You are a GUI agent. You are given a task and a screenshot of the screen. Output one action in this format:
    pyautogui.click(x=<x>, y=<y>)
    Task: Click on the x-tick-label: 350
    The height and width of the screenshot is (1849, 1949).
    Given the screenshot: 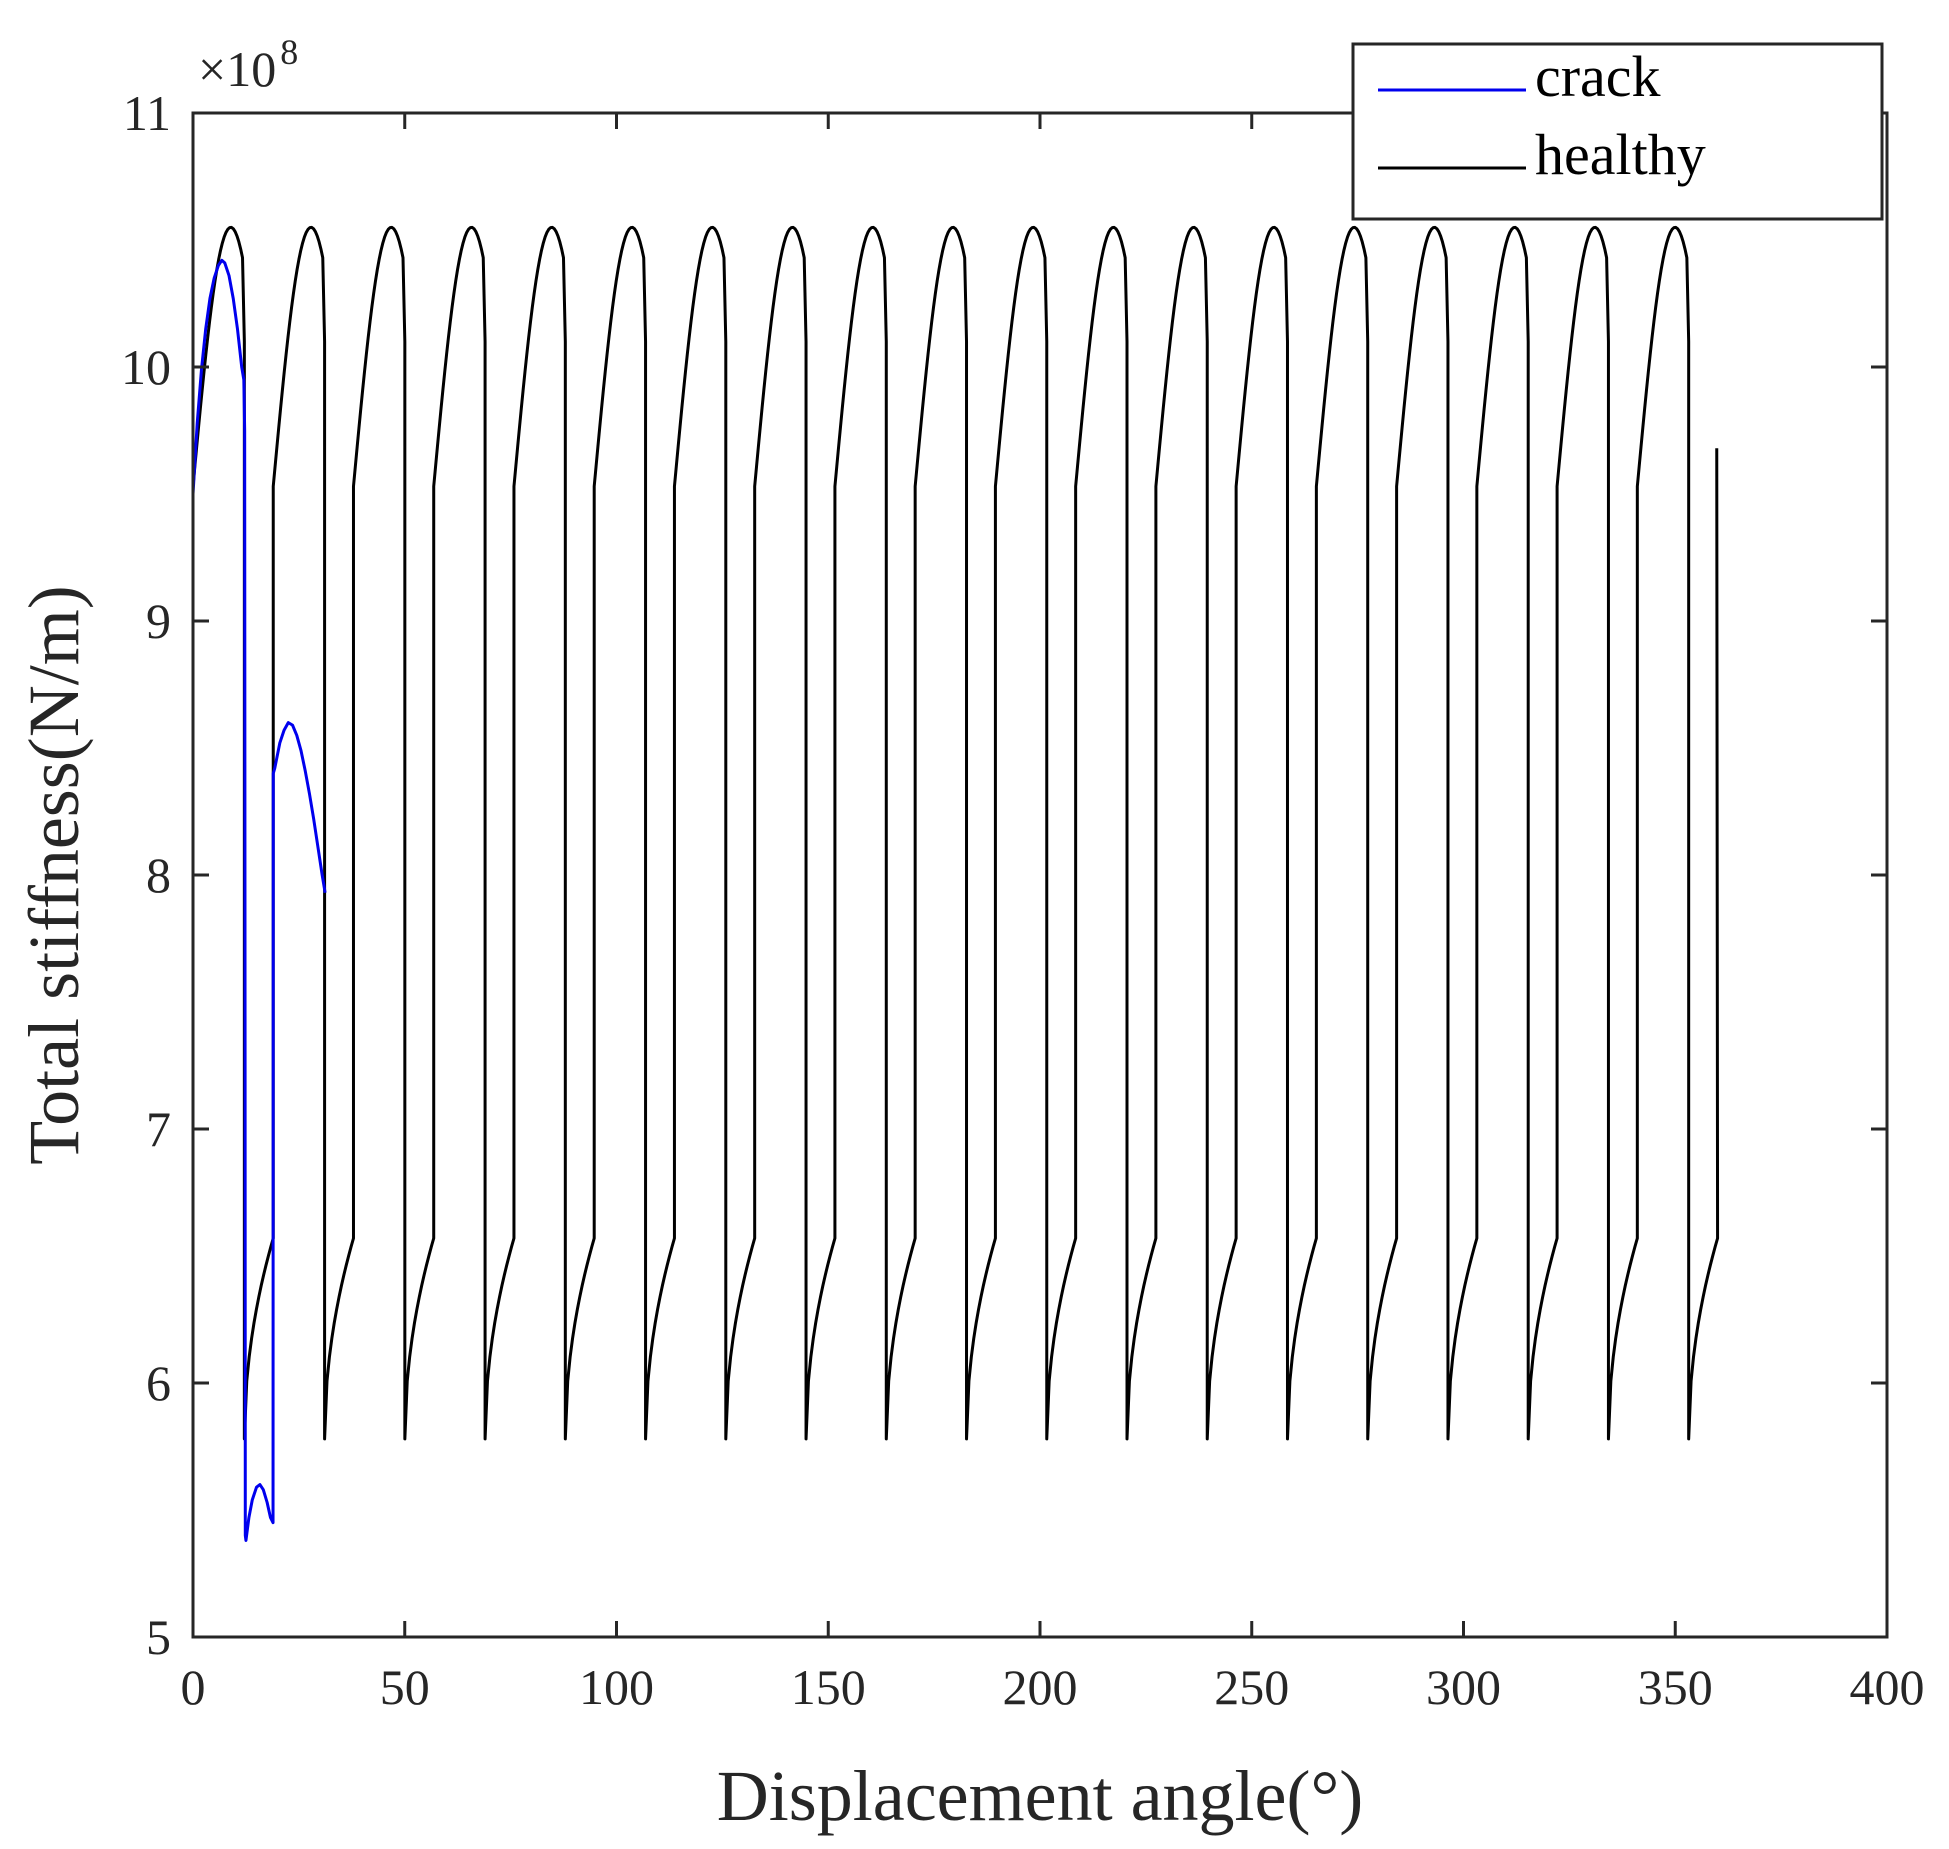 What is the action you would take?
    pyautogui.click(x=1675, y=1687)
    